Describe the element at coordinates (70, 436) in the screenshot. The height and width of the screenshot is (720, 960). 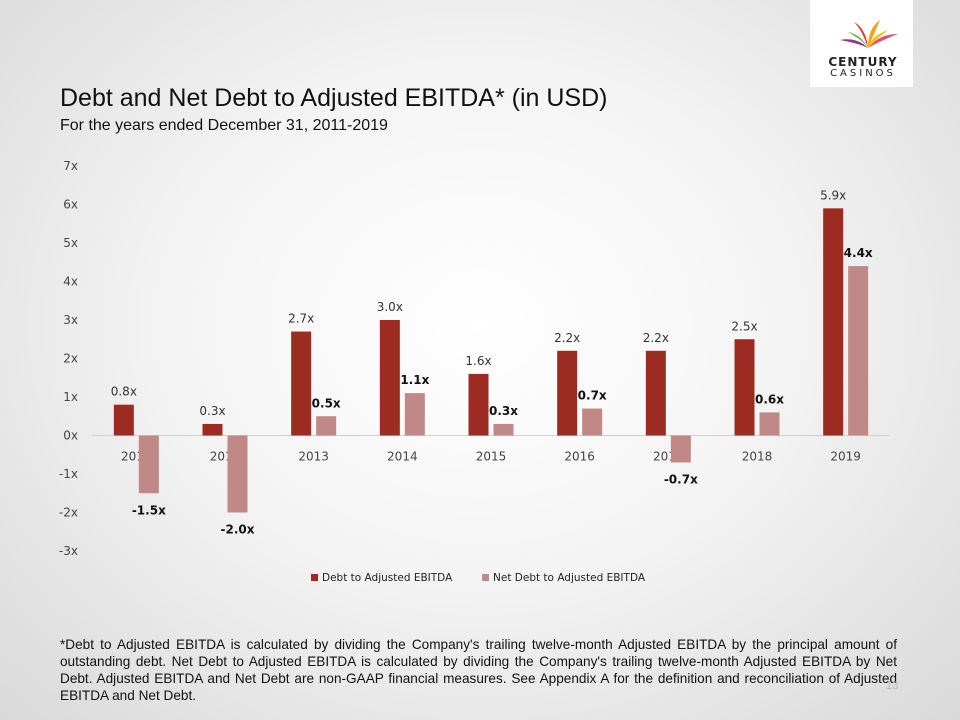
I see `y-tick-label: 0x` at that location.